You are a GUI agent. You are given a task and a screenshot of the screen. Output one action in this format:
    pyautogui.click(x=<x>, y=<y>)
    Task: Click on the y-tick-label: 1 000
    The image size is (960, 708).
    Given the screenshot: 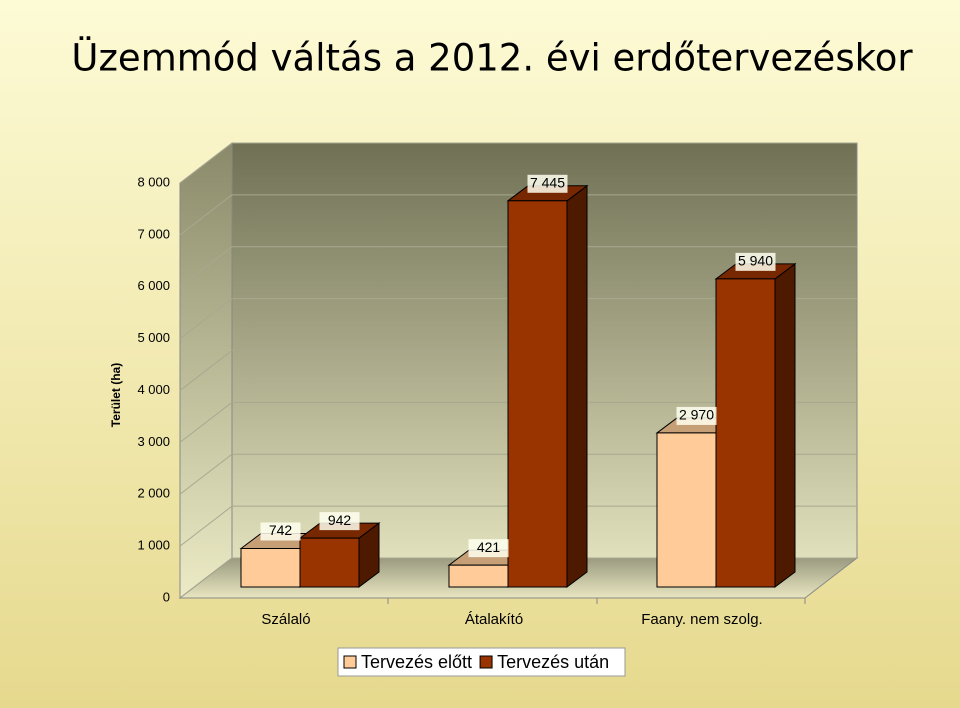 What is the action you would take?
    pyautogui.click(x=153, y=545)
    